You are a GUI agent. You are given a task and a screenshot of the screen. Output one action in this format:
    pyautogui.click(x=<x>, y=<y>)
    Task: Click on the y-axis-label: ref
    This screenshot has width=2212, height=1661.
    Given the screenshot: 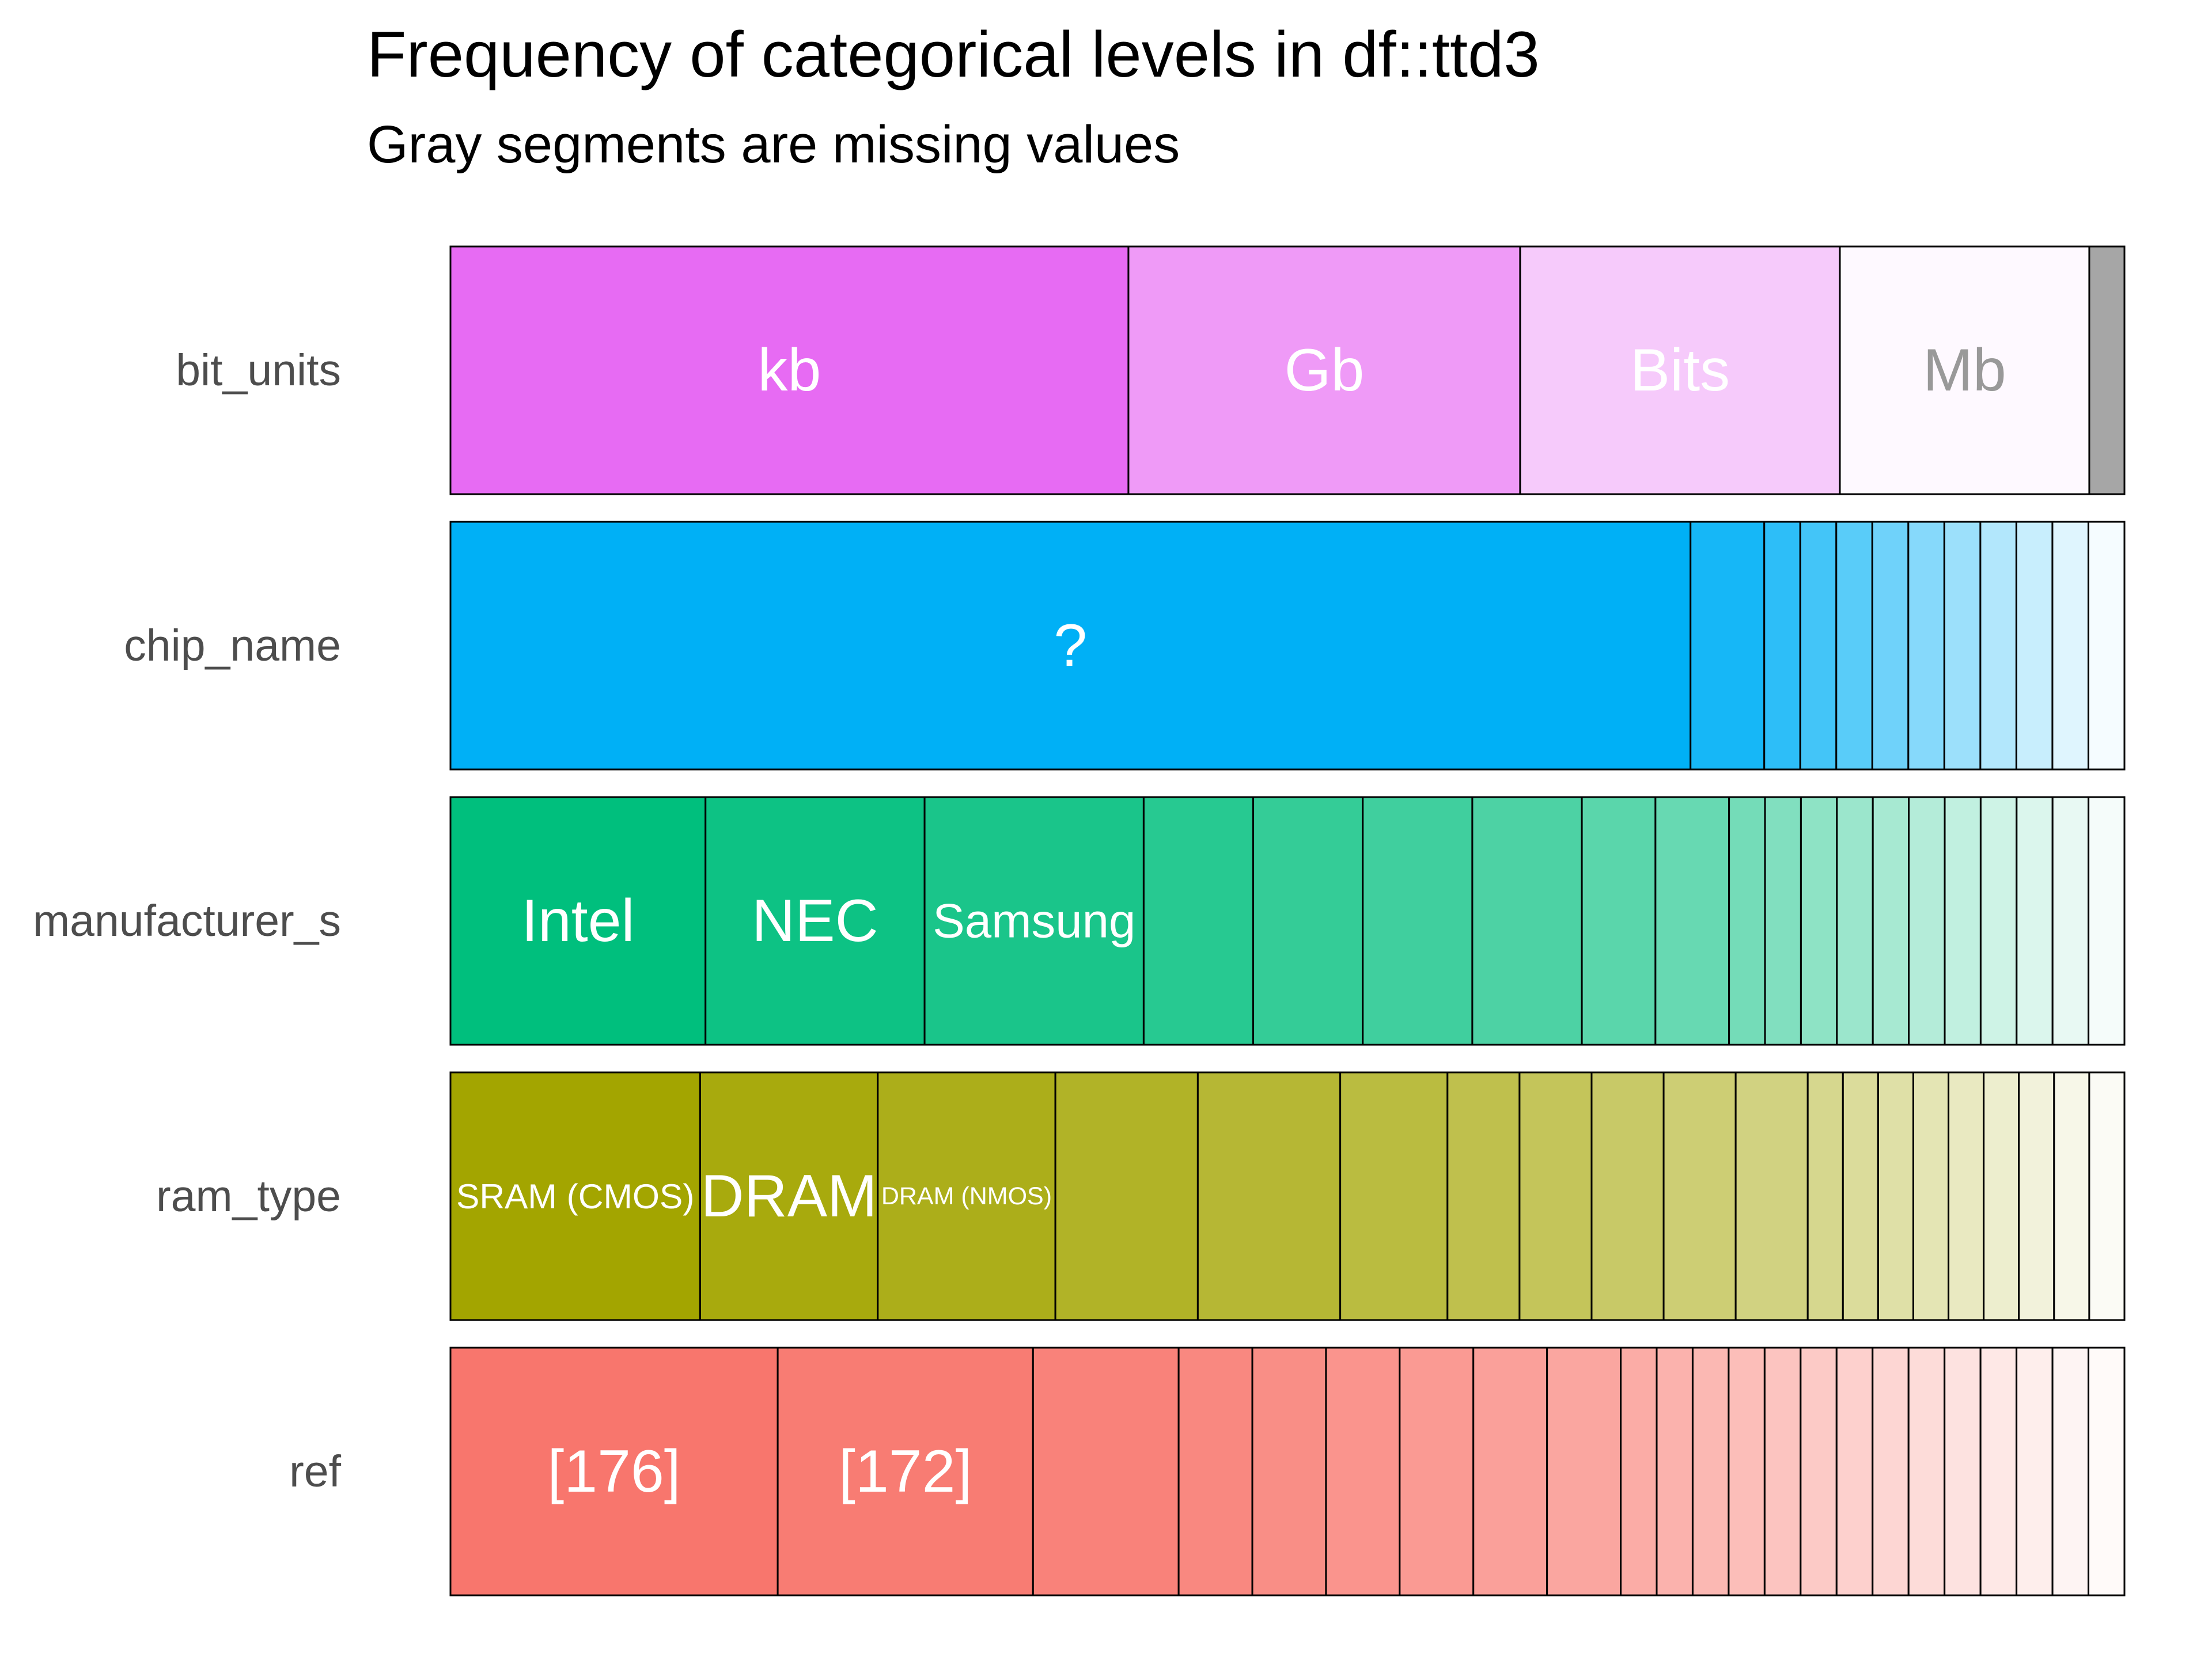 What is the action you would take?
    pyautogui.click(x=315, y=1471)
    